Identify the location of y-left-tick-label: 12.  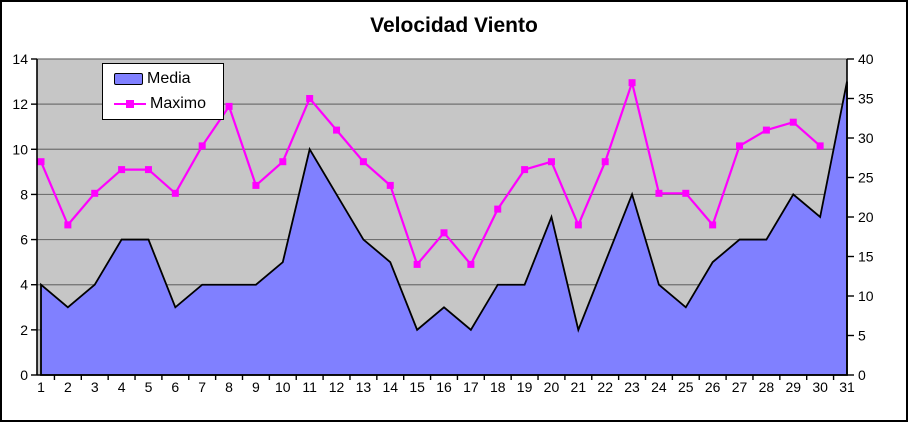
(20, 104).